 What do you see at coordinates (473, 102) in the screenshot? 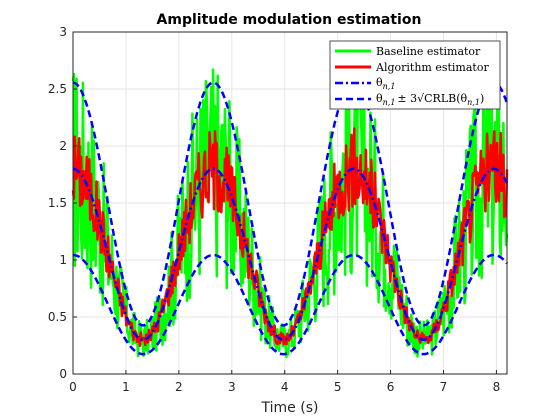
I see `legend-bounds-tail-sub: n,1` at bounding box center [473, 102].